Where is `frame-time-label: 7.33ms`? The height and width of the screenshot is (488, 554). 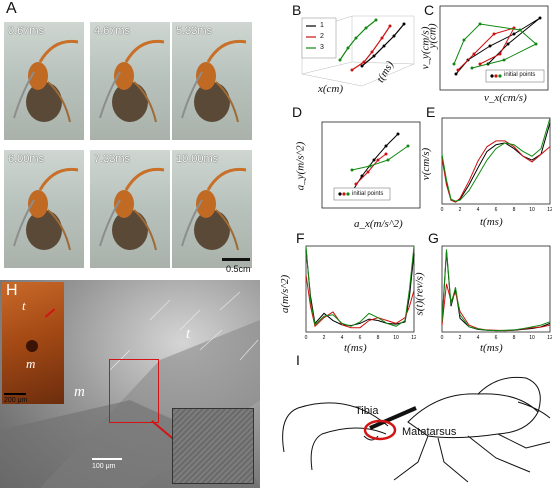 frame-time-label: 7.33ms is located at coordinates (112, 159).